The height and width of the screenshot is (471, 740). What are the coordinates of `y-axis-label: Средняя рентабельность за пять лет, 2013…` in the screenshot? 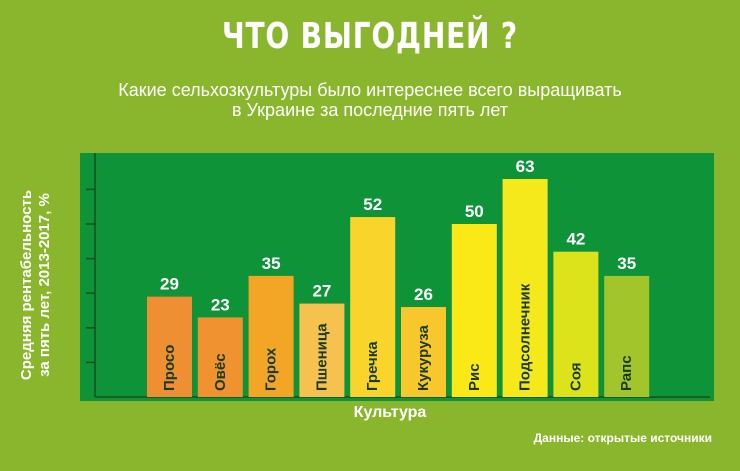 It's located at (36, 285).